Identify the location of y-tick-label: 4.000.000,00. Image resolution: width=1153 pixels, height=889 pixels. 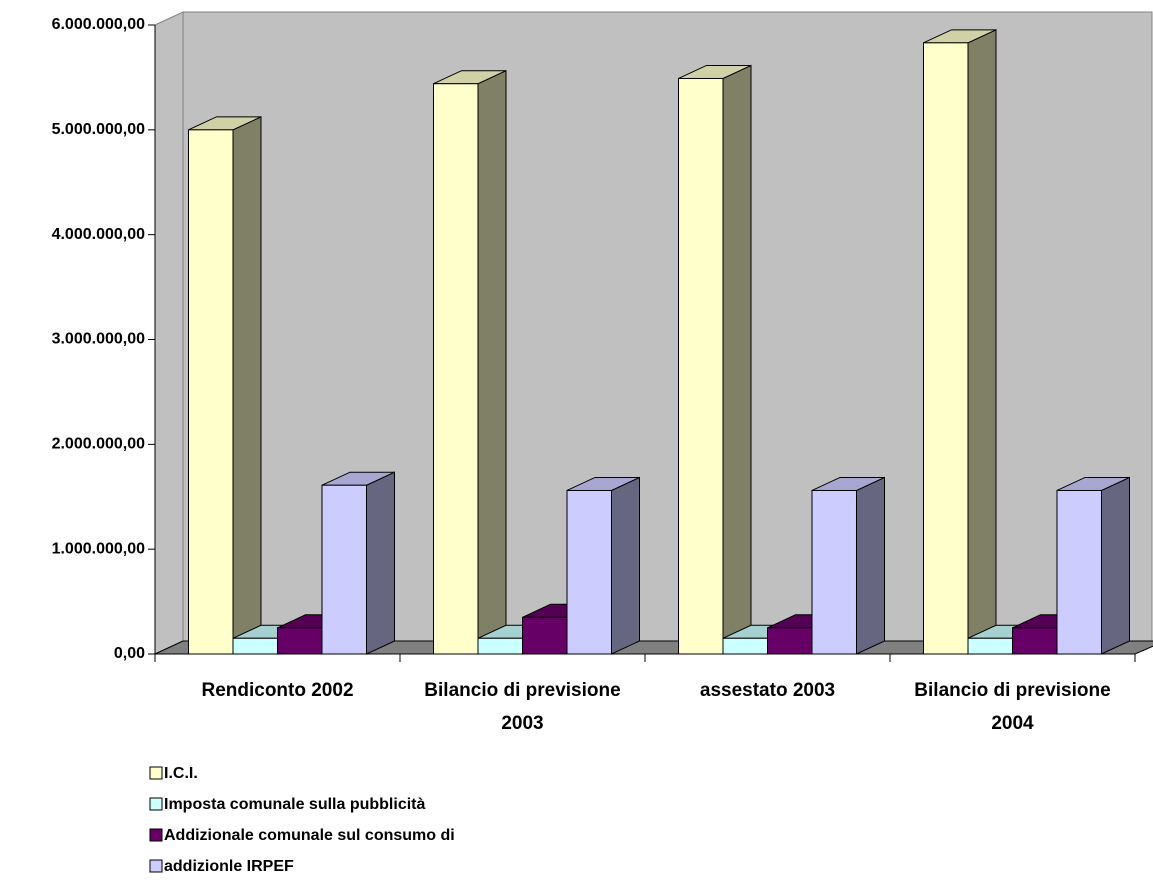
(99, 234).